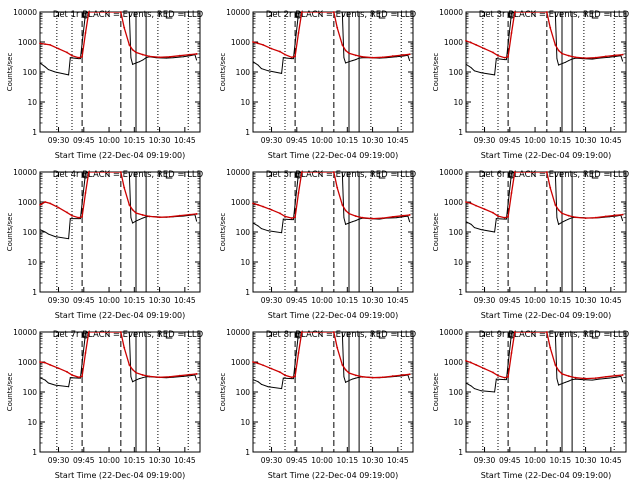  Describe the element at coordinates (535, 140) in the screenshot. I see `x-tick-label: 10:00` at that location.